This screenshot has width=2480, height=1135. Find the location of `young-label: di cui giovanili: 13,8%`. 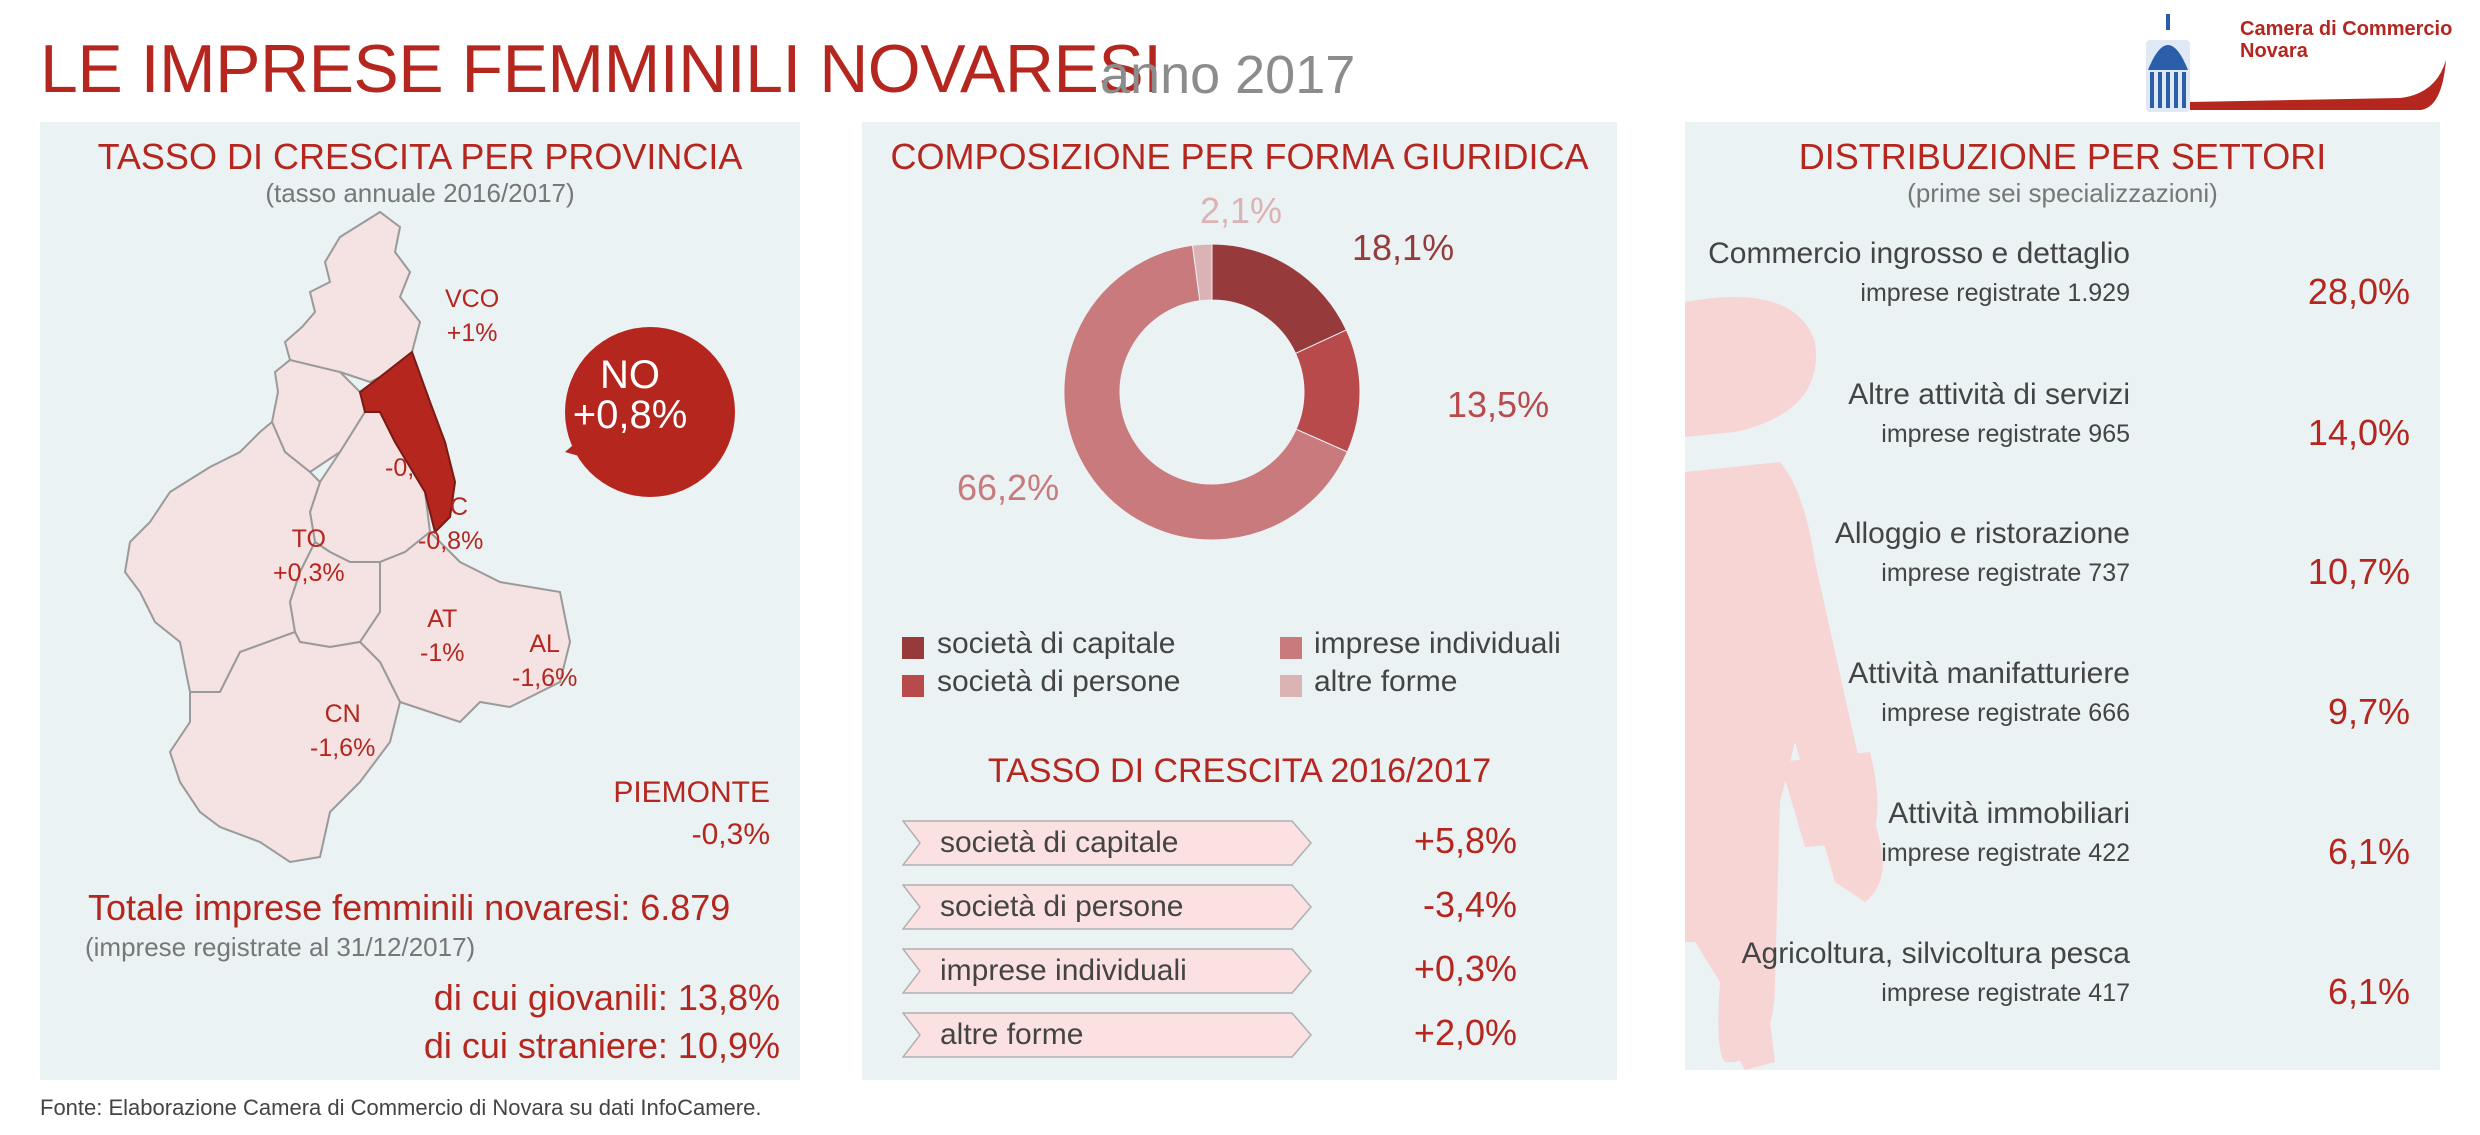

young-label: di cui giovanili: 13,8% is located at coordinates (606, 997).